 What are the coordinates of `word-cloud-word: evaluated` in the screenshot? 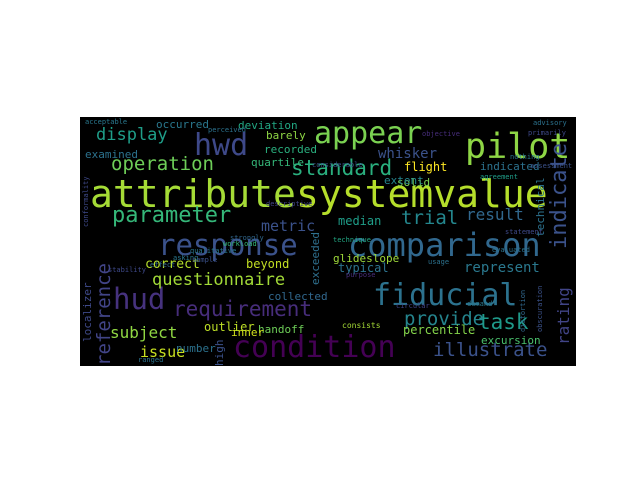 It's located at (511, 250).